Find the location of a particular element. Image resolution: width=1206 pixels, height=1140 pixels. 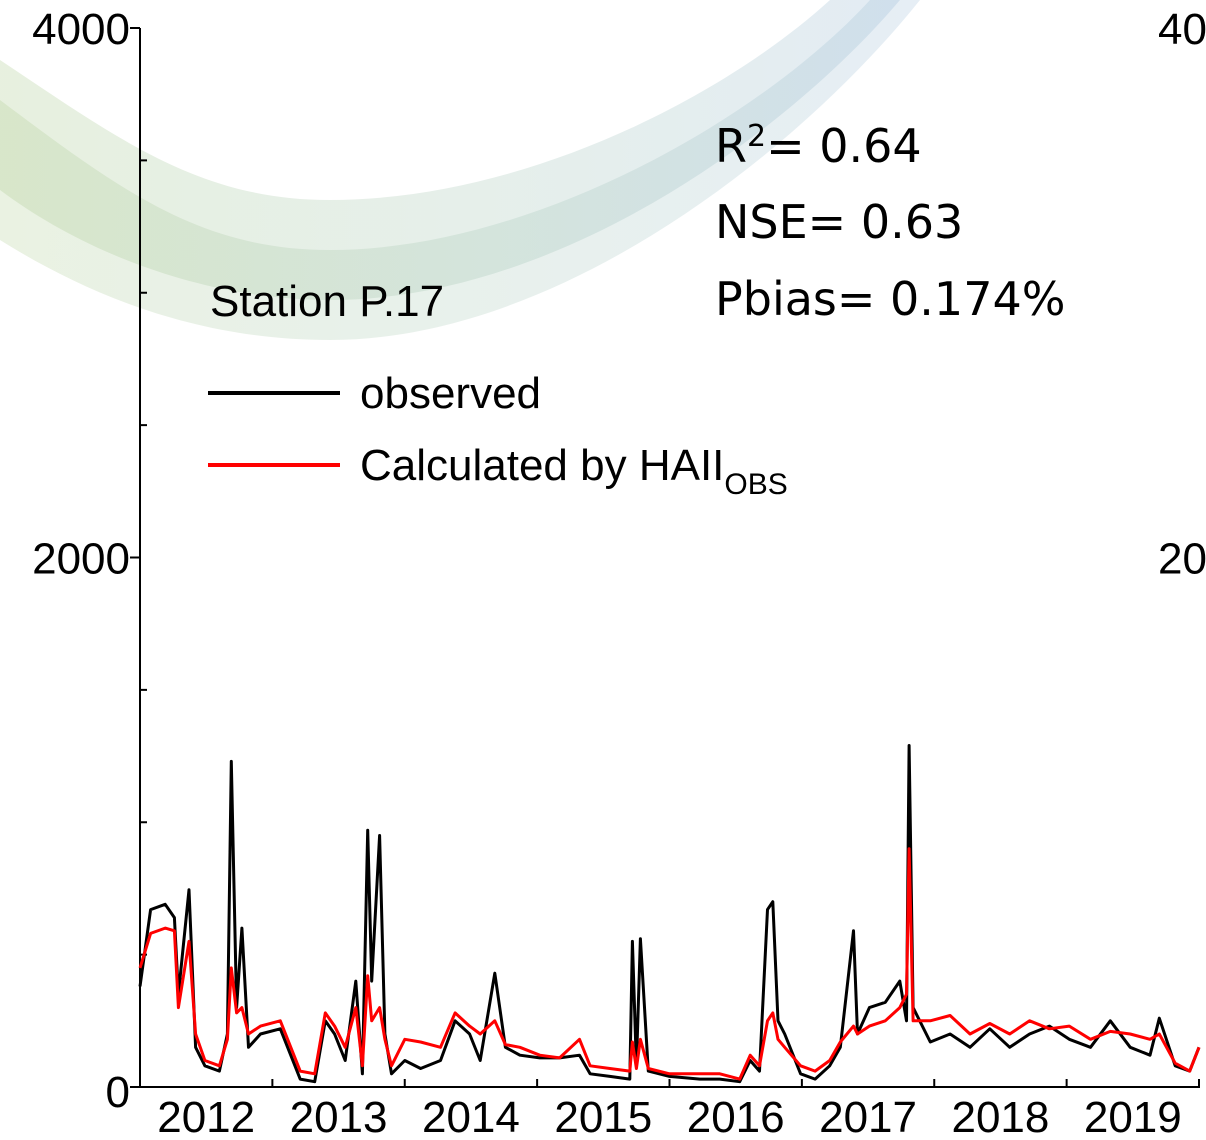

x-tick-label: 2013 is located at coordinates (339, 1116).